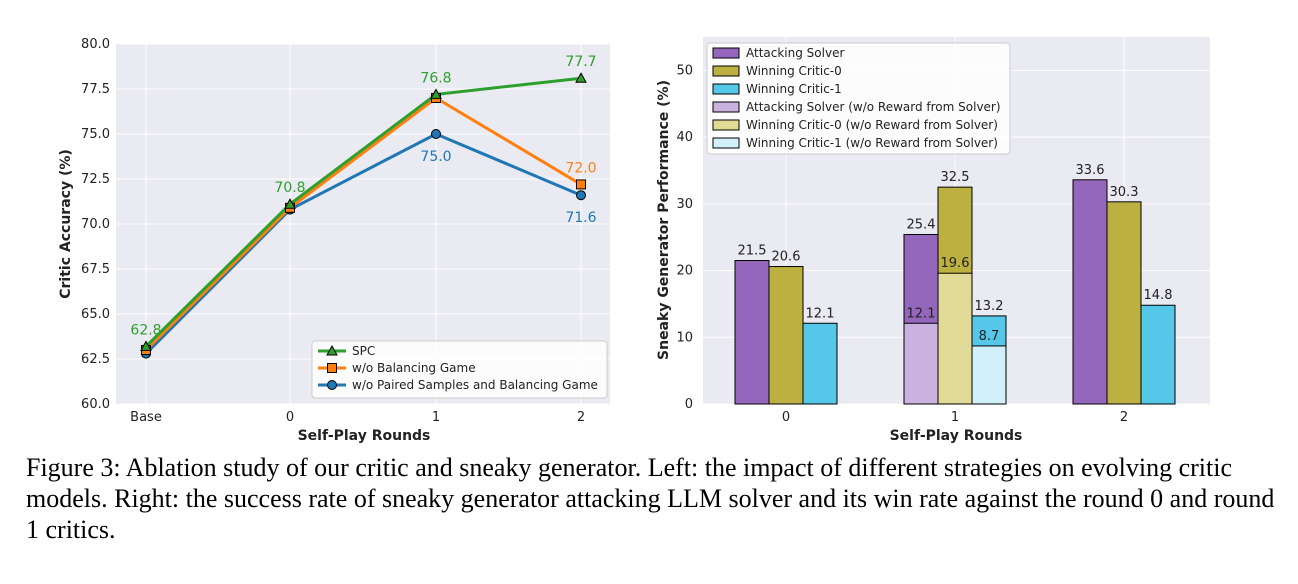 The height and width of the screenshot is (584, 1298). I want to click on right-y-tick-label: 40, so click(684, 137).